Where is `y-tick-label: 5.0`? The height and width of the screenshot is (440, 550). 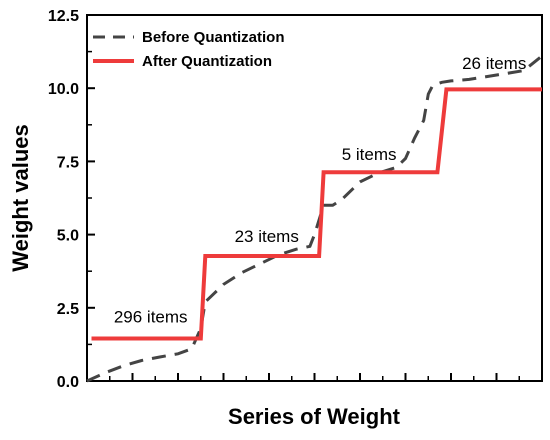 y-tick-label: 5.0 is located at coordinates (68, 236).